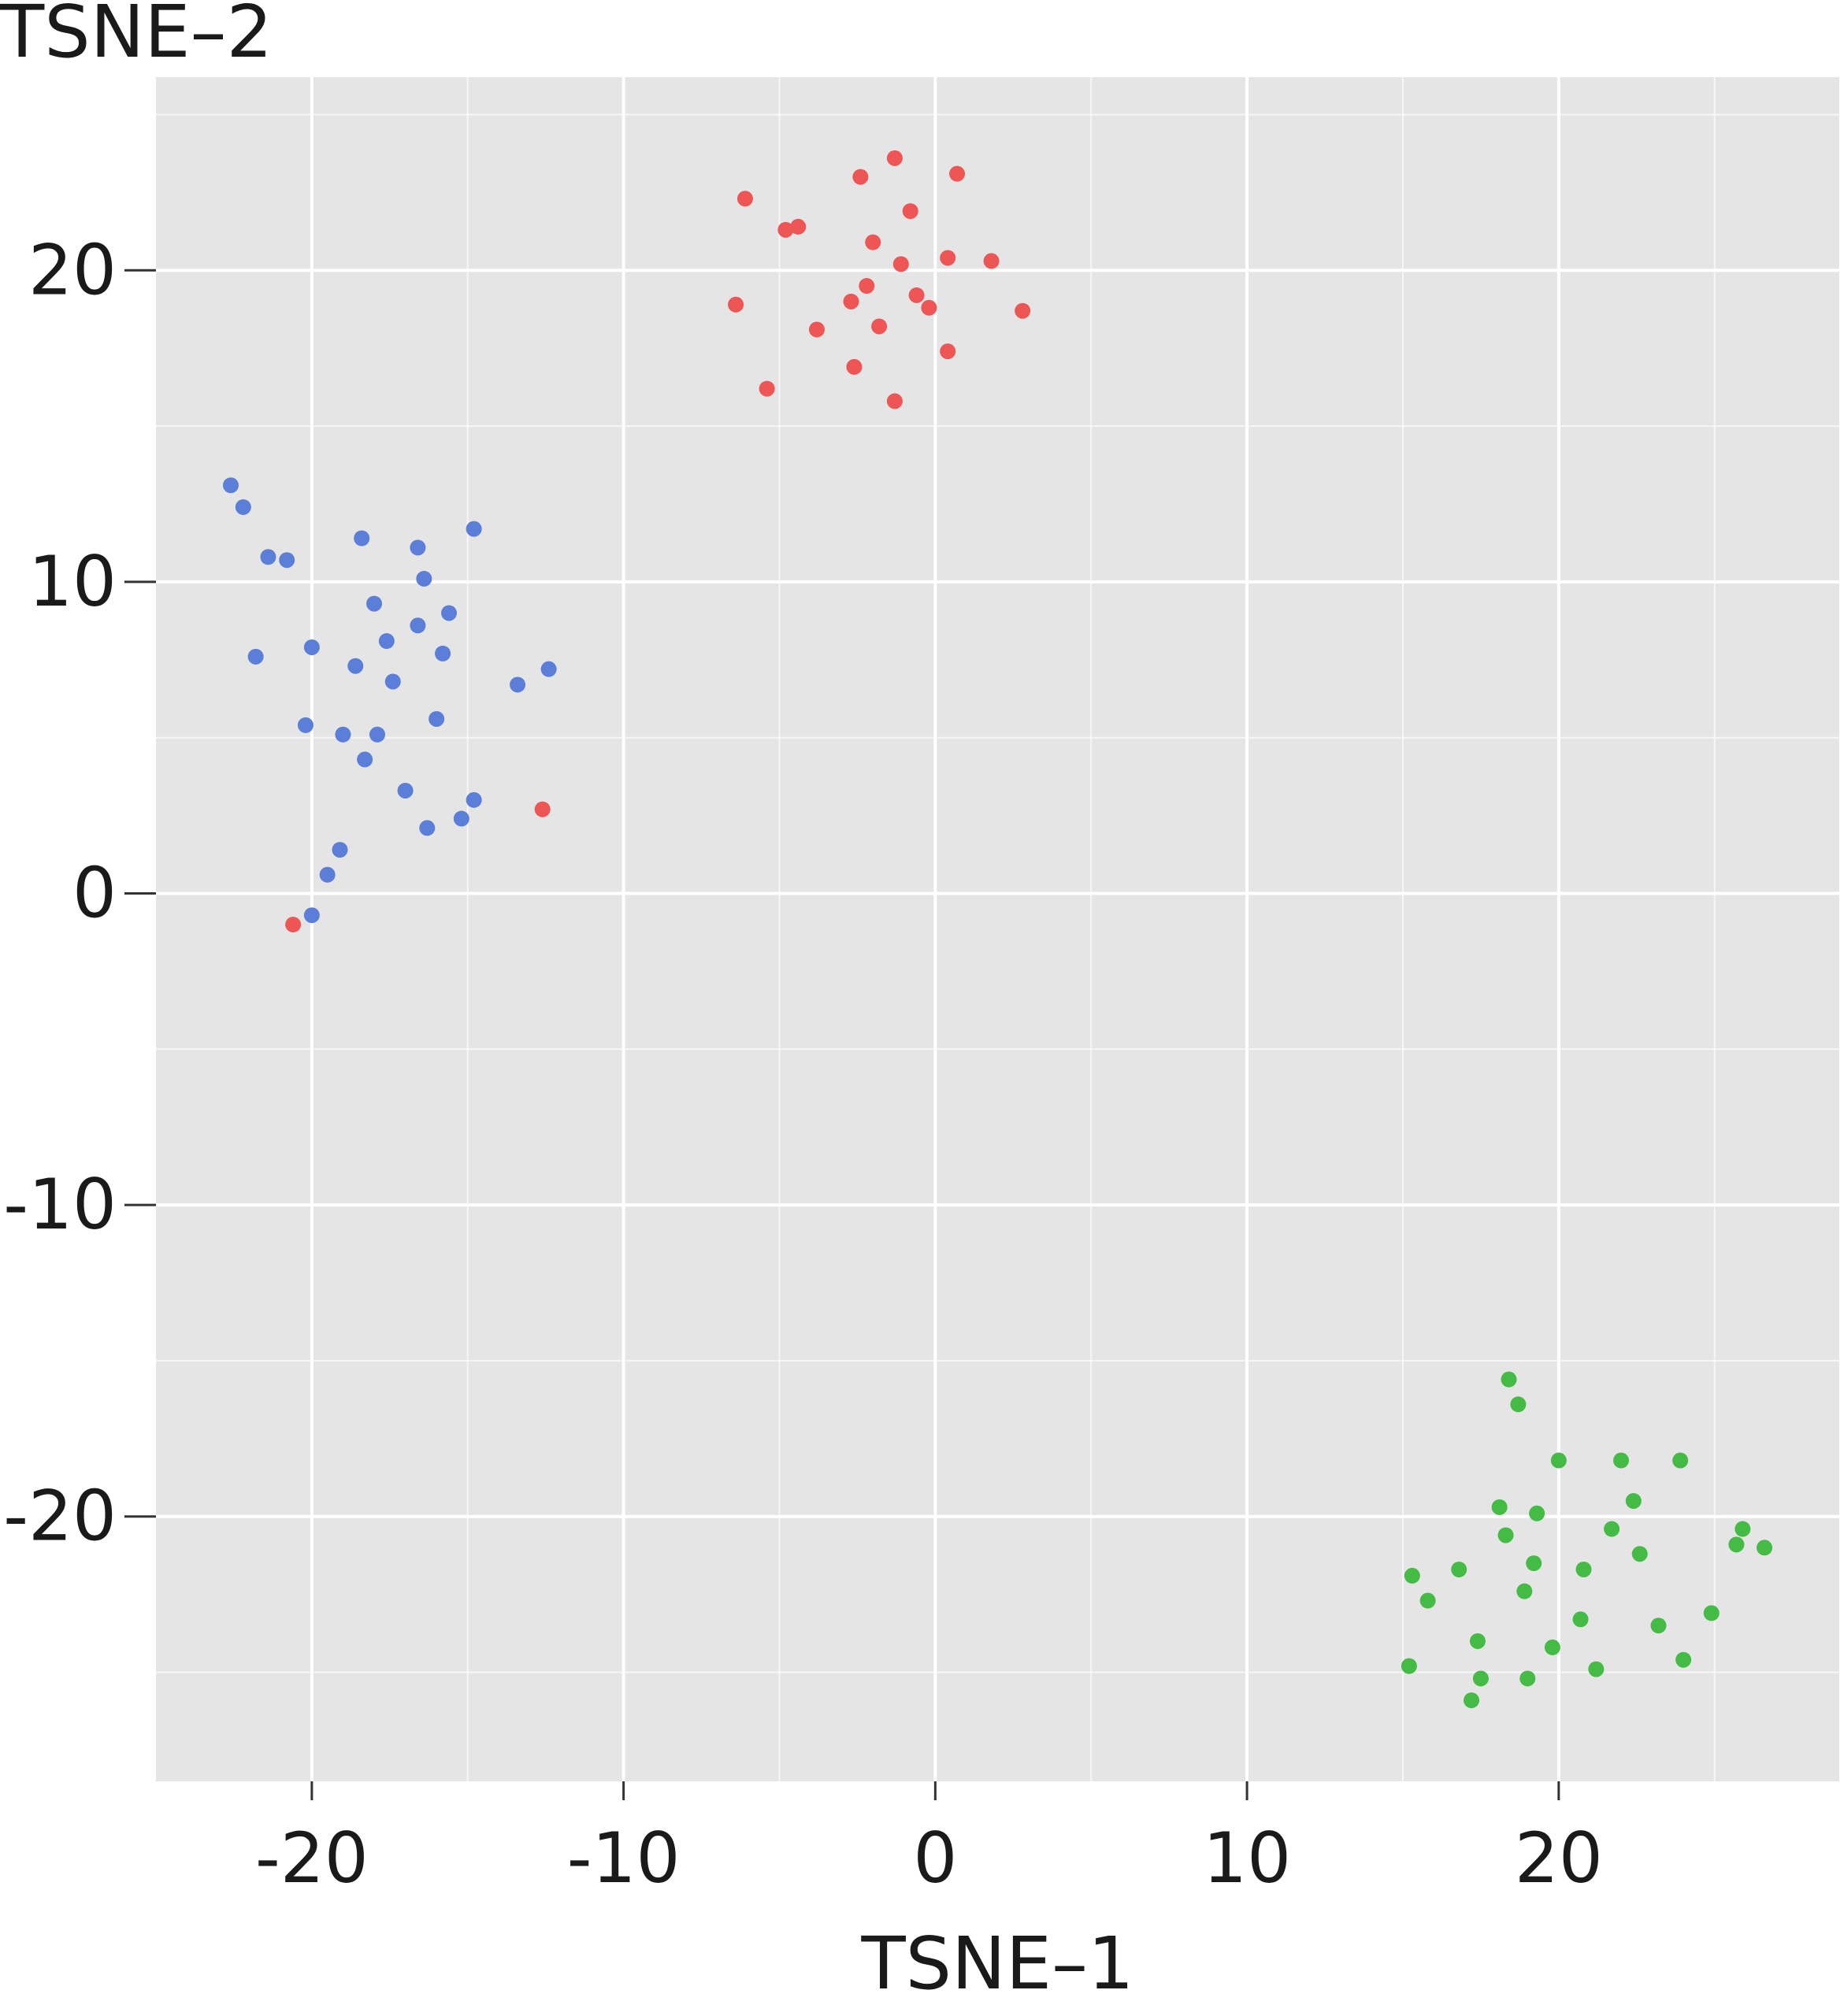 The image size is (1844, 2016). I want to click on x-tick-label: 0, so click(935, 1858).